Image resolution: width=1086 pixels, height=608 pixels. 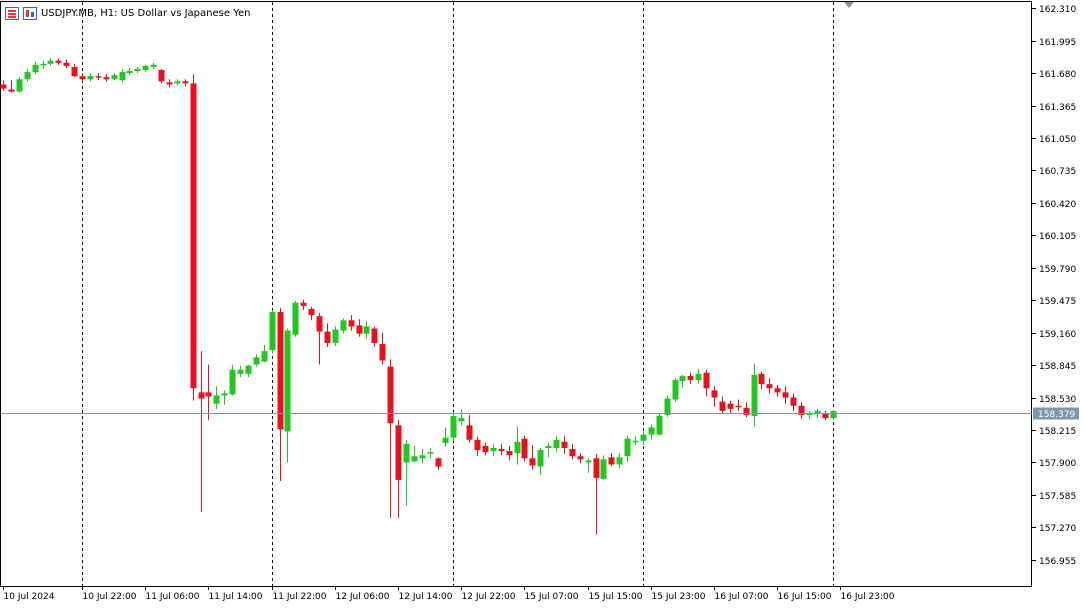 What do you see at coordinates (426, 597) in the screenshot?
I see `x-tick-label-6: 12 Jul 14:00` at bounding box center [426, 597].